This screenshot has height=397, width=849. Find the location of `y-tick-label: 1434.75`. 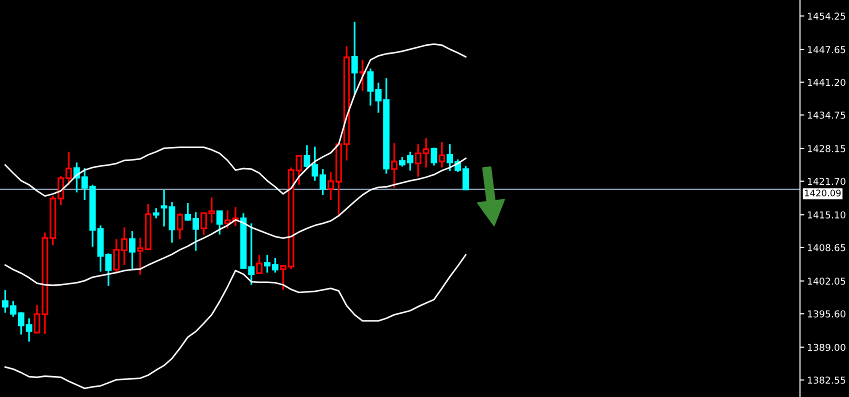

y-tick-label: 1434.75 is located at coordinates (827, 115).